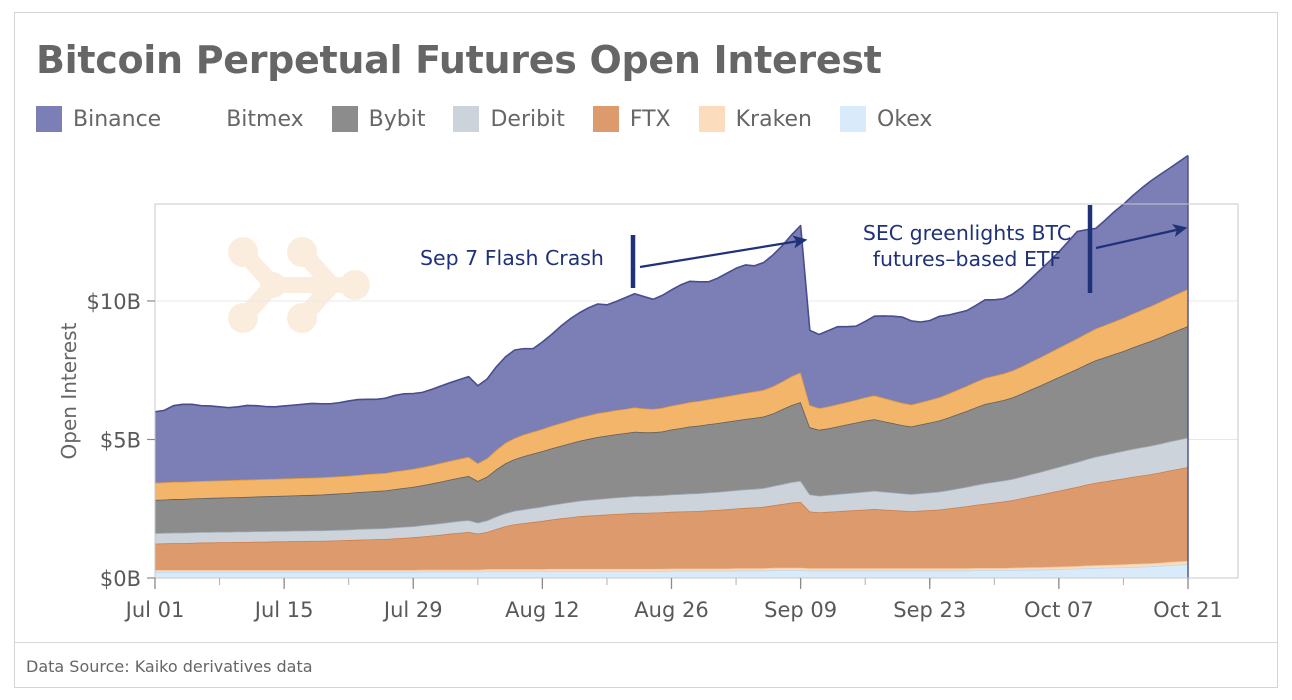 This screenshot has height=700, width=1292. Describe the element at coordinates (344, 119) in the screenshot. I see `legend-swatch-bybit` at that location.